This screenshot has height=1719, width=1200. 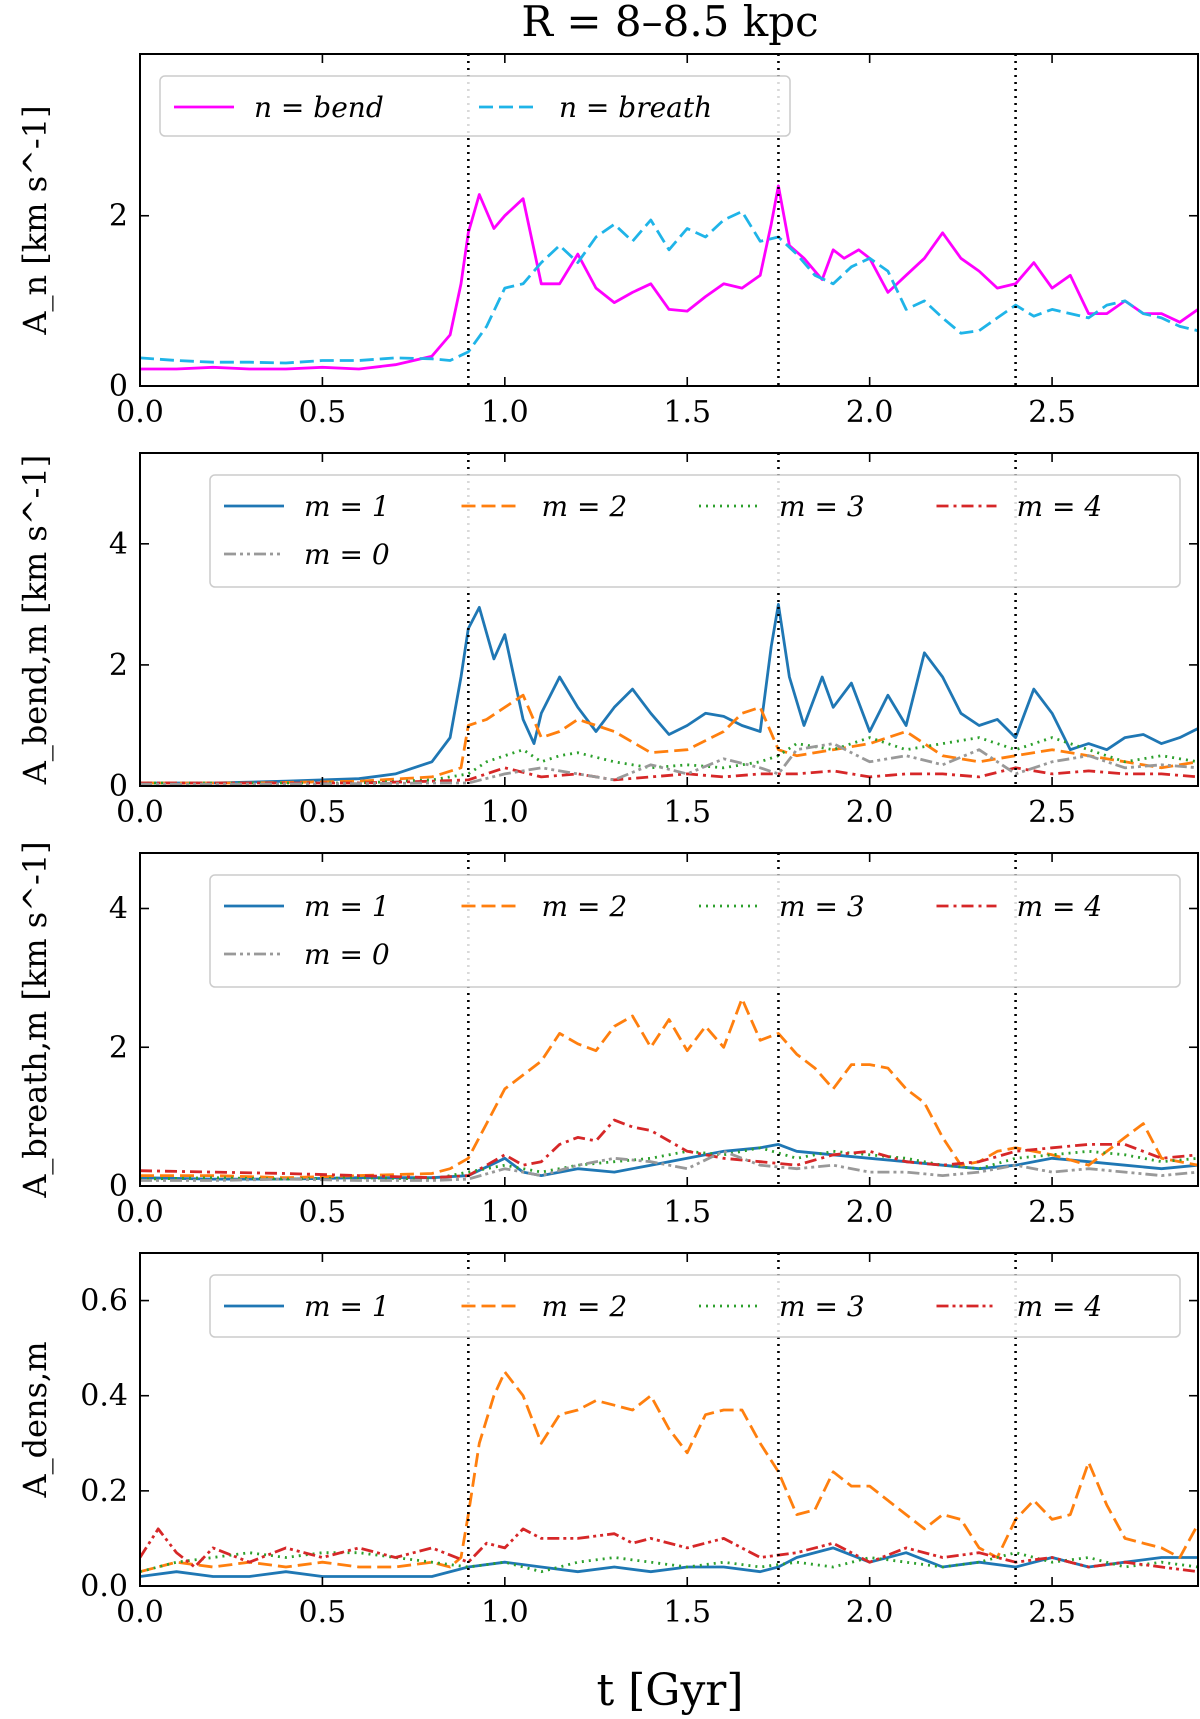 I want to click on y-axis-title: A_breath,m [km s^-1], so click(x=35, y=1019).